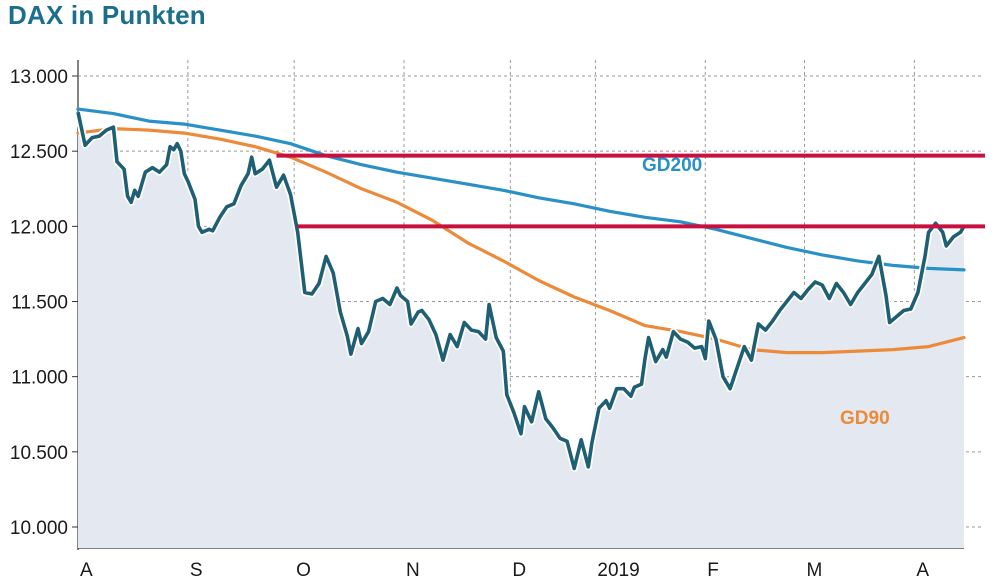  What do you see at coordinates (303, 570) in the screenshot?
I see `x-tick-label: O` at bounding box center [303, 570].